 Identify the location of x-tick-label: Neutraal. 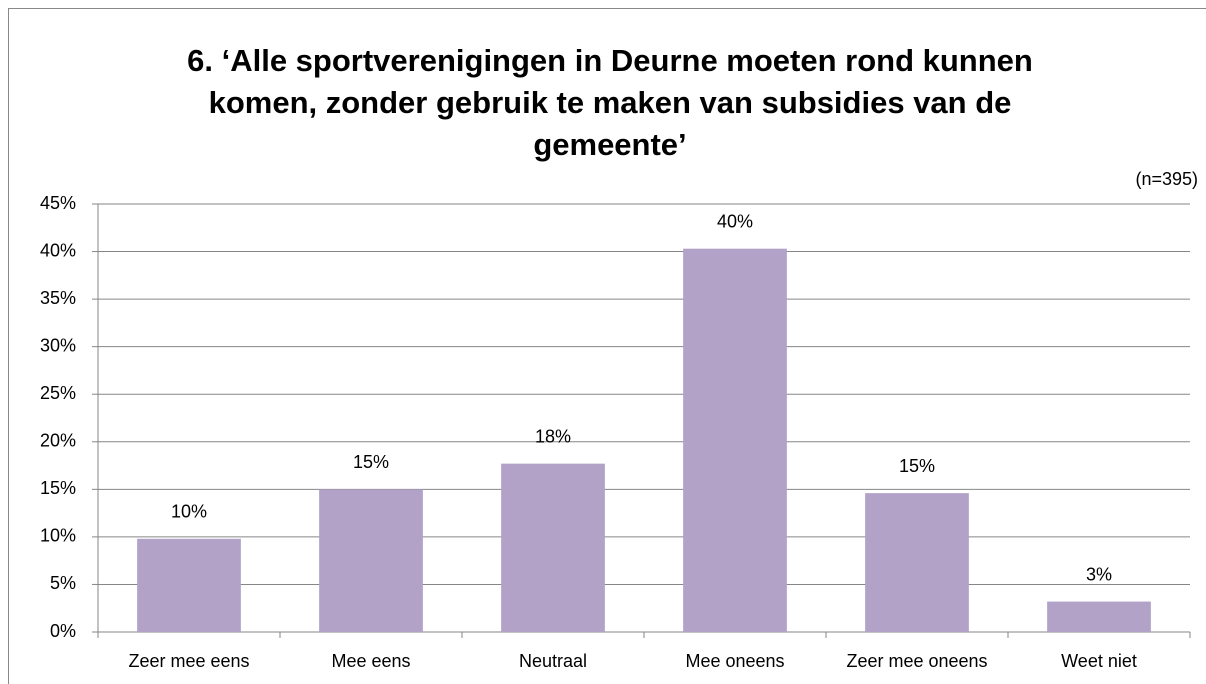
(553, 661).